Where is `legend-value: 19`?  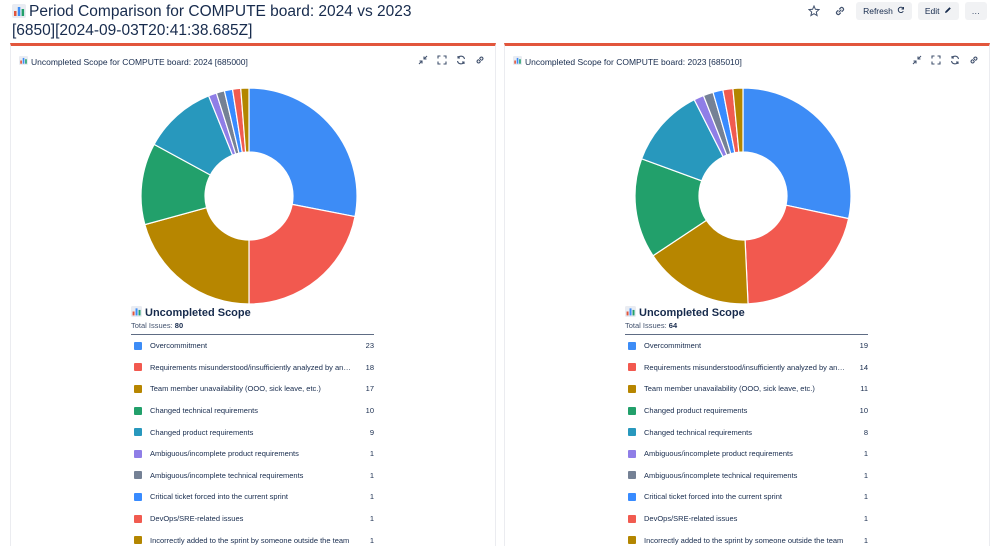 legend-value: 19 is located at coordinates (863, 346).